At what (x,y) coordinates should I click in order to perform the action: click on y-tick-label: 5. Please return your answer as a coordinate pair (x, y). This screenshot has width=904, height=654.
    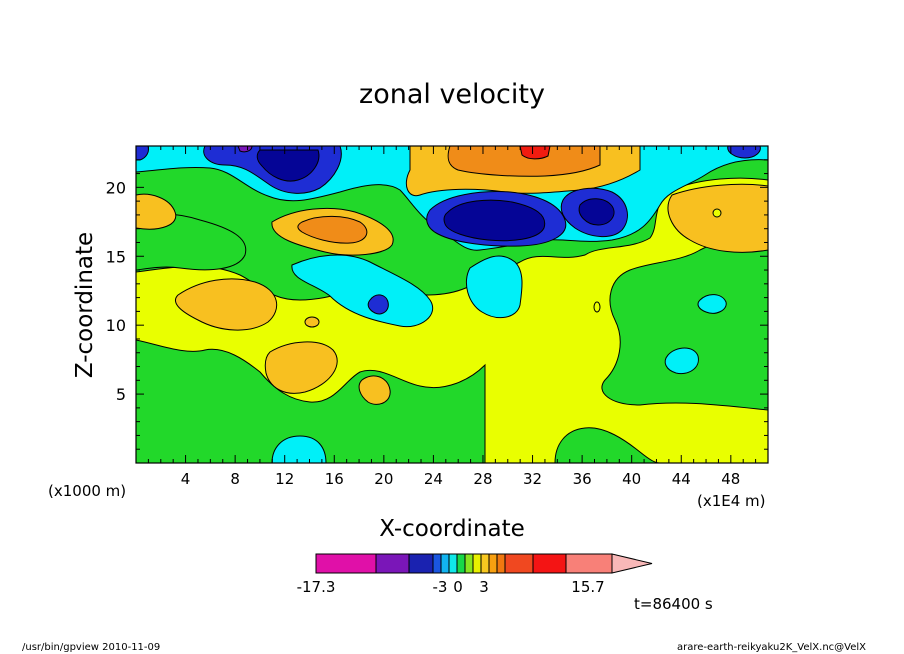
    Looking at the image, I should click on (121, 394).